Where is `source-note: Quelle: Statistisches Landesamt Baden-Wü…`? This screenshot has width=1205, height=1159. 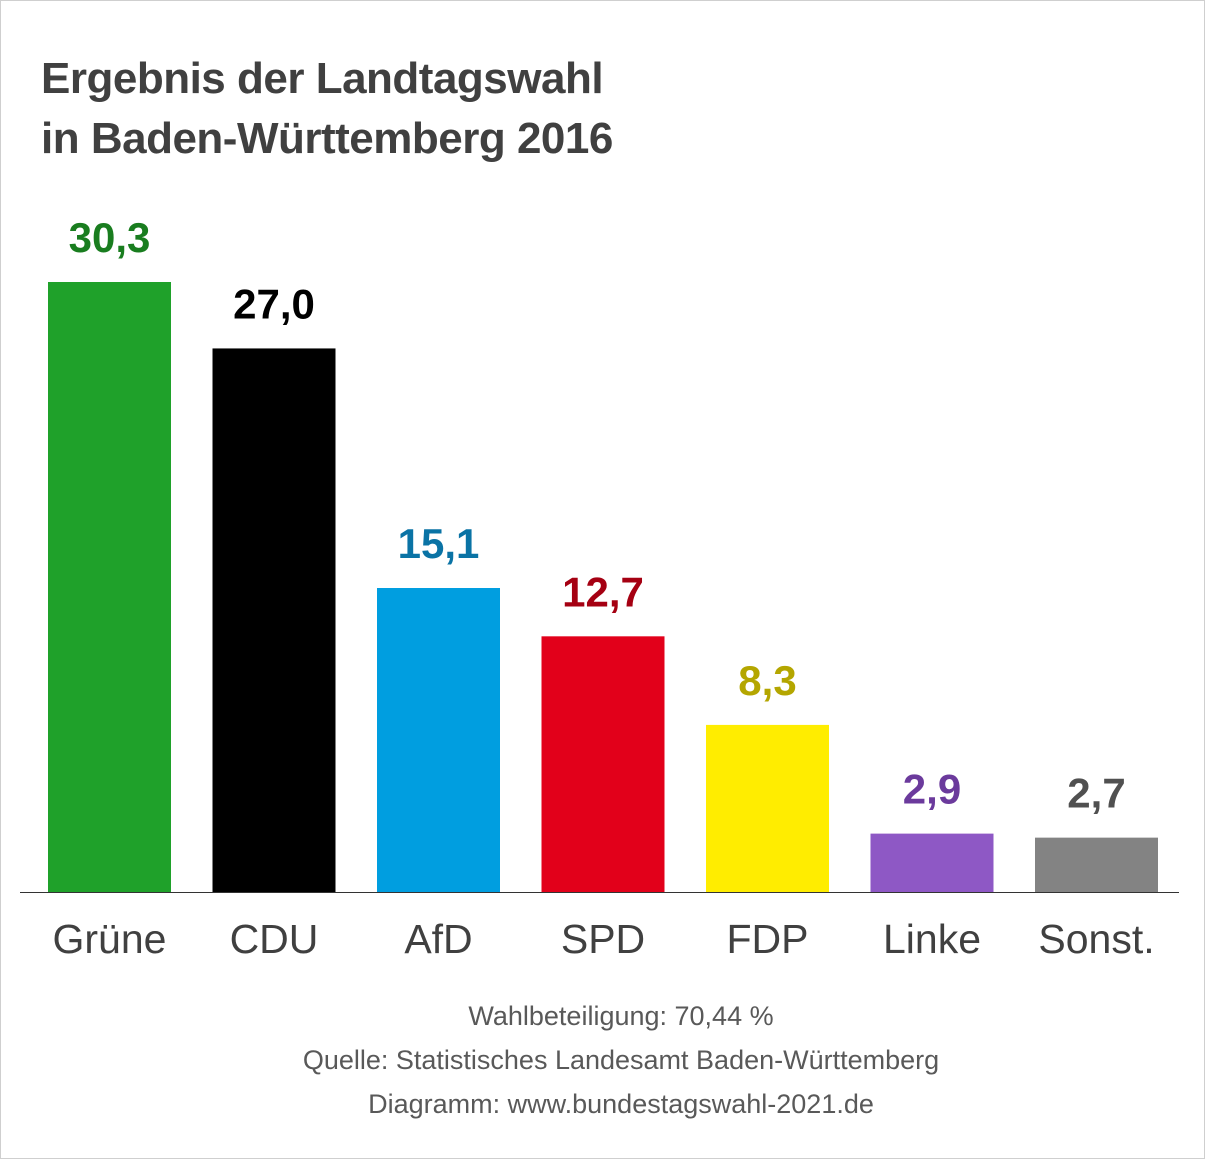 source-note: Quelle: Statistisches Landesamt Baden-Wü… is located at coordinates (621, 1060).